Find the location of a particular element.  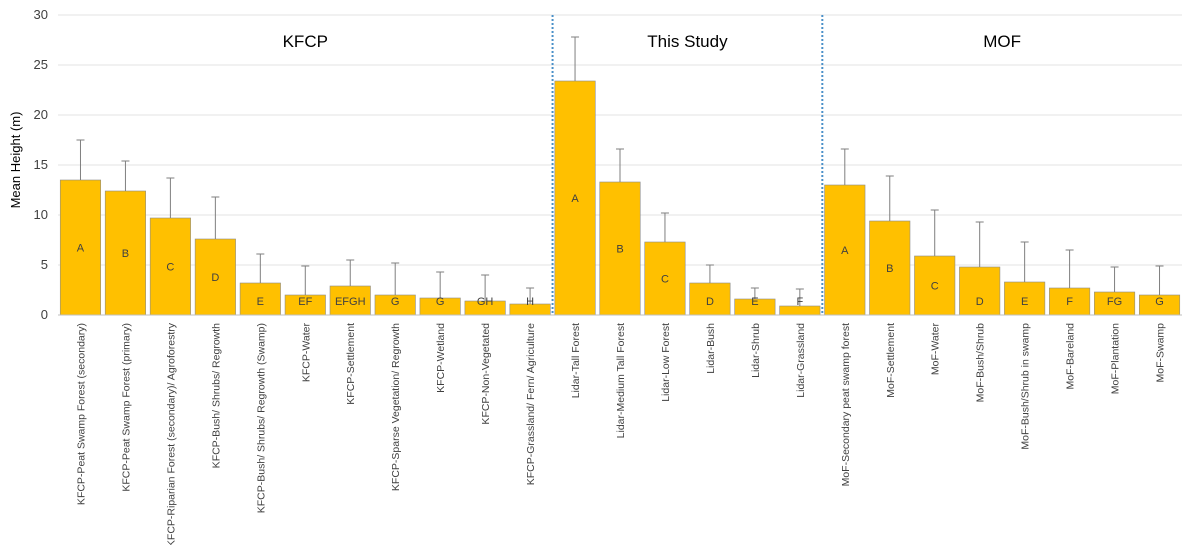

significance-letter: EFGH is located at coordinates (350, 302).